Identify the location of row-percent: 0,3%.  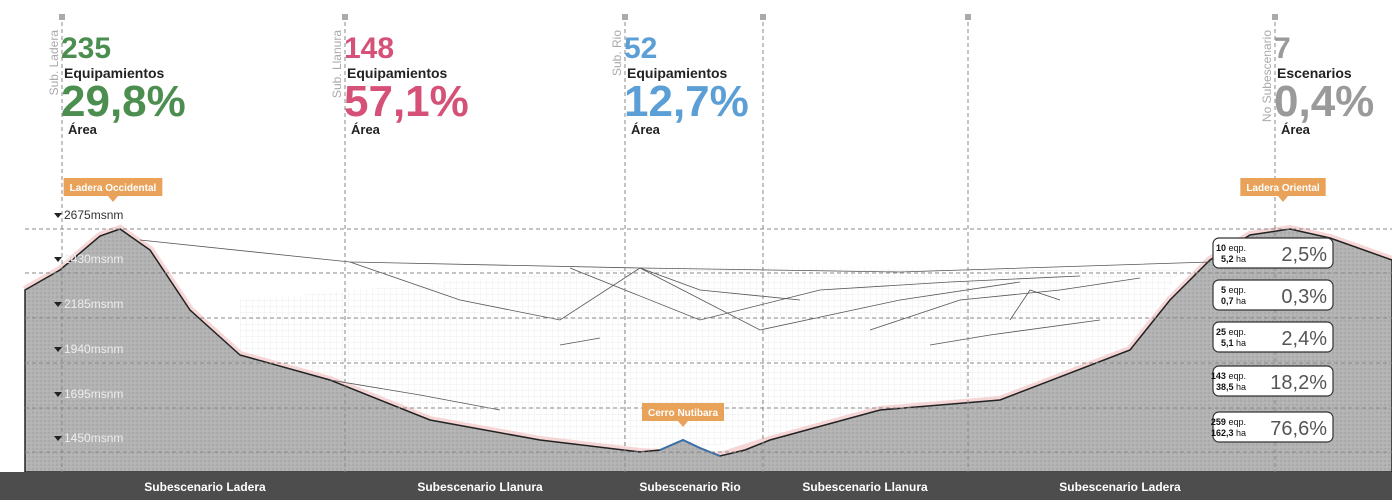
(1304, 297).